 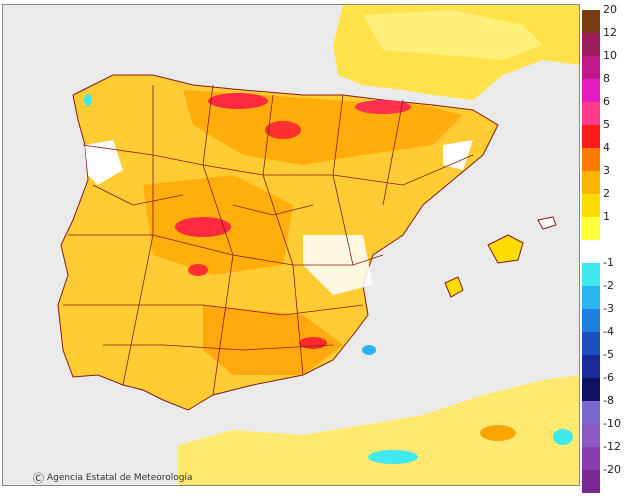 What do you see at coordinates (458, 155) in the screenshot?
I see `neutral-catalonia` at bounding box center [458, 155].